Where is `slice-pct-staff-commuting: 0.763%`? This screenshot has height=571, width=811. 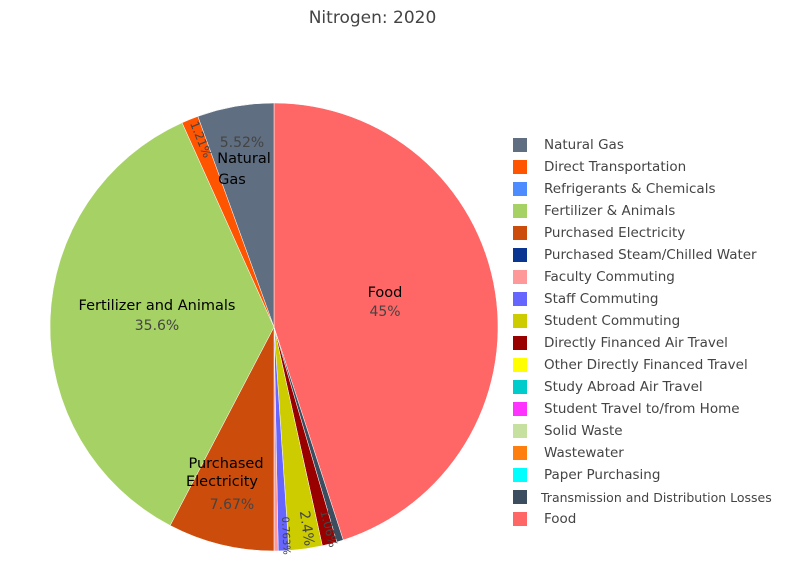
slice-pct-staff-commuting: 0.763% is located at coordinates (285, 535).